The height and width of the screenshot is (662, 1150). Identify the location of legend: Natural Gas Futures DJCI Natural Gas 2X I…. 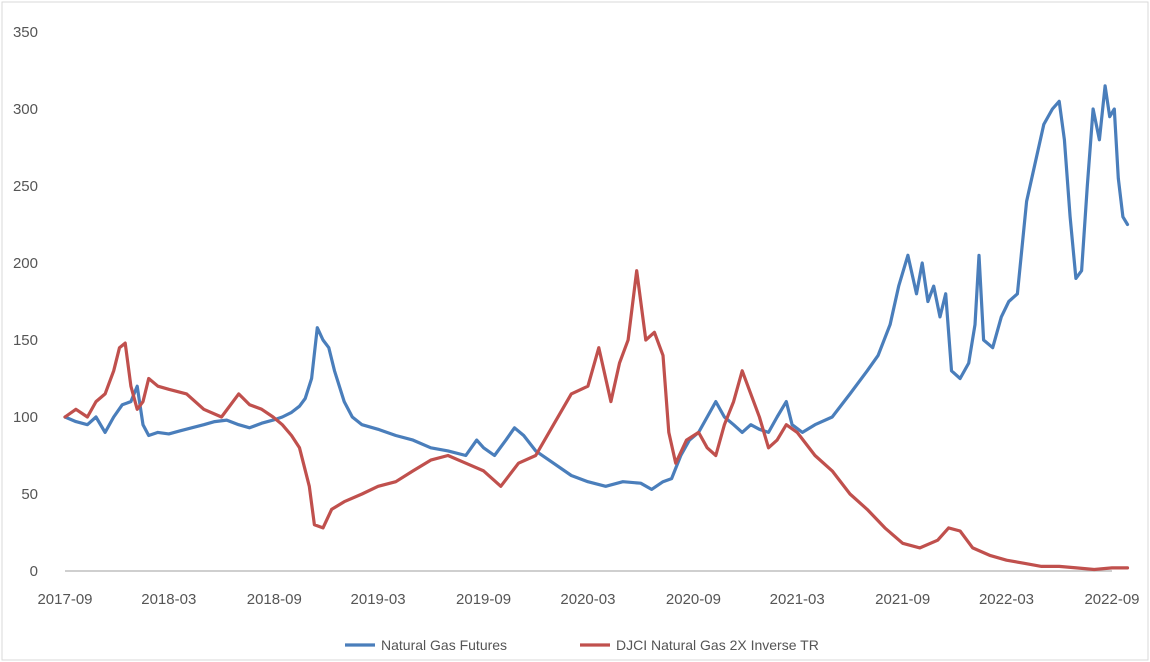
(582, 645).